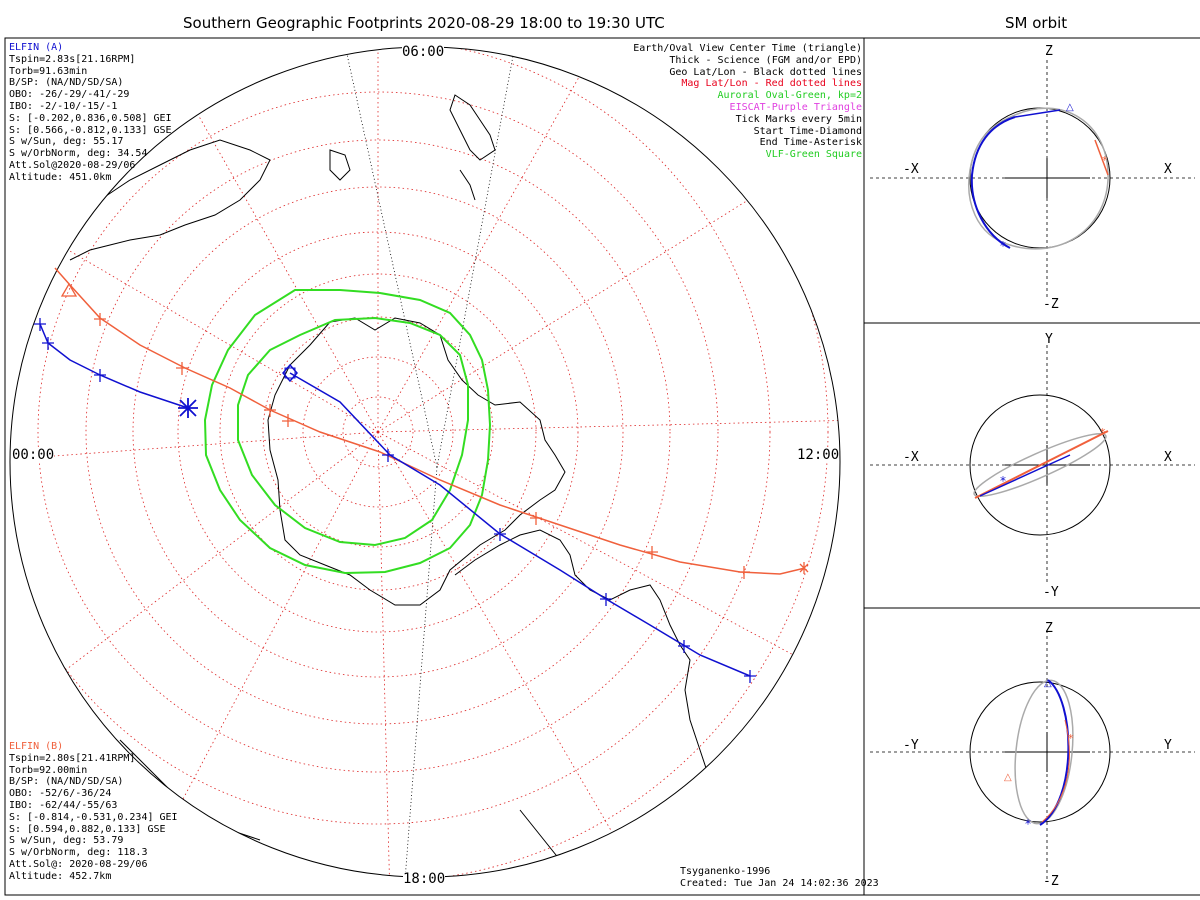 This screenshot has height=900, width=1200. What do you see at coordinates (60, 794) in the screenshot?
I see `elfin-b-line: OBO: -52/6/-36/24` at bounding box center [60, 794].